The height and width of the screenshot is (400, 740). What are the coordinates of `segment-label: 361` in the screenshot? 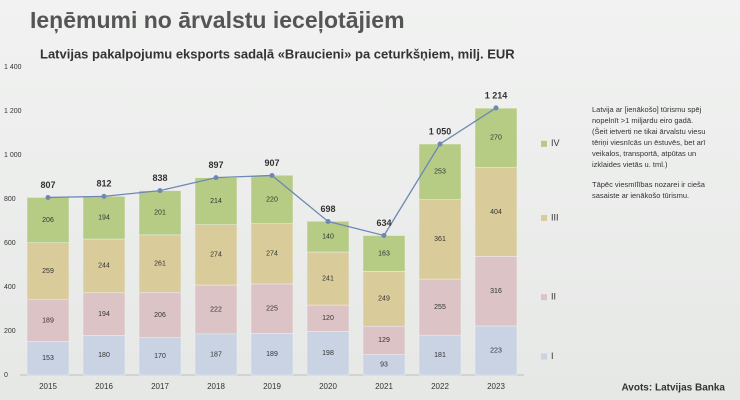 It's located at (440, 239).